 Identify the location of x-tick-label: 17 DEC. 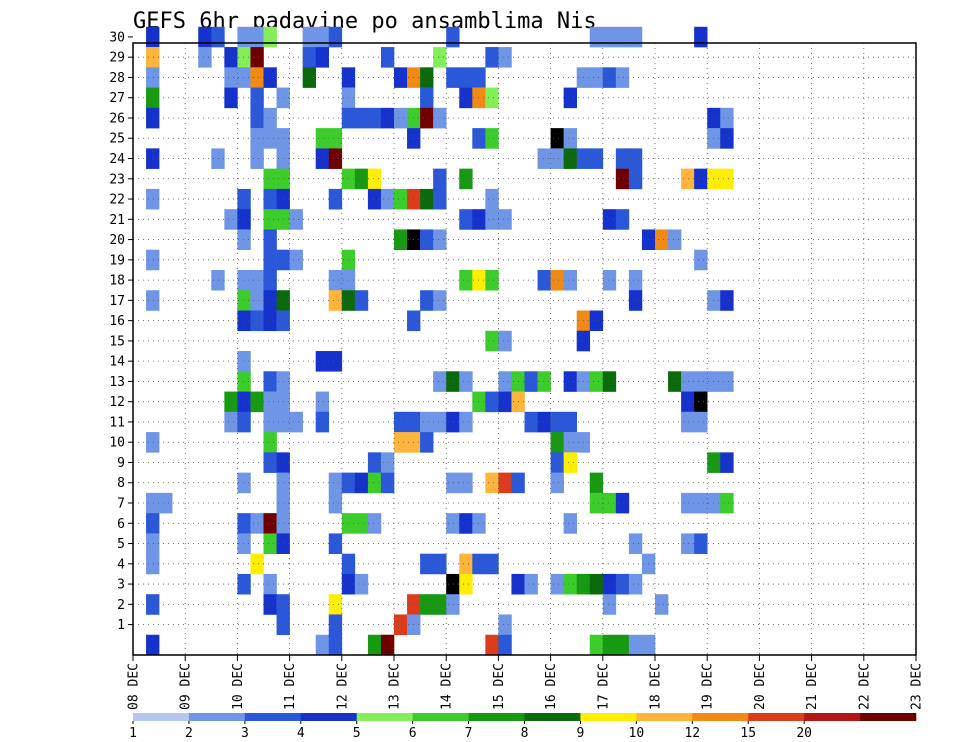
(603, 686).